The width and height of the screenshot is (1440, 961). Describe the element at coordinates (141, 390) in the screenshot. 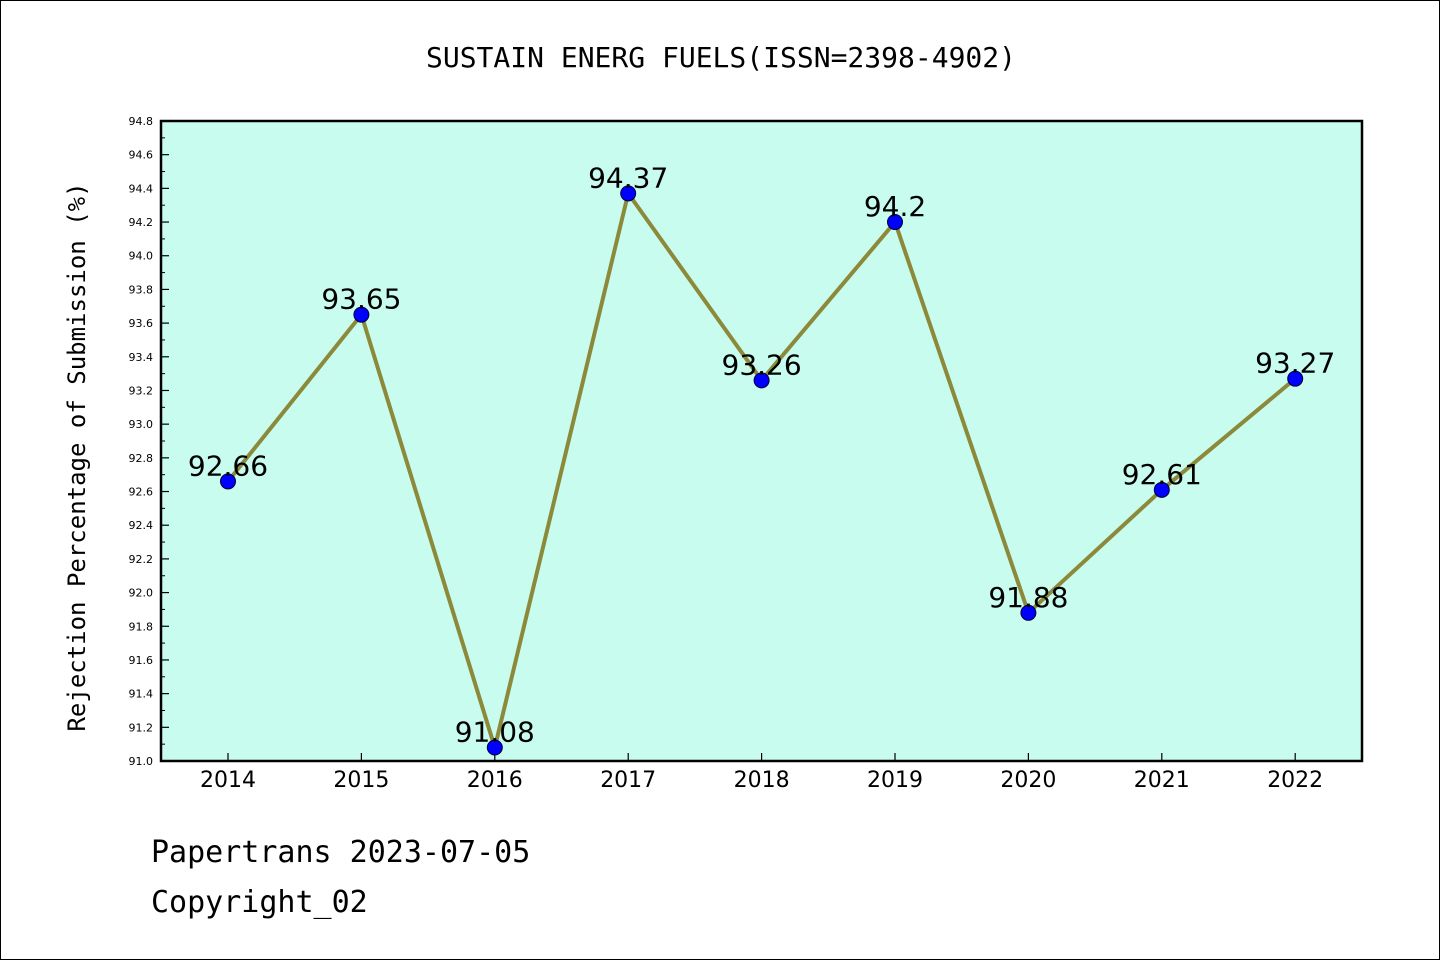

I see `y-tick-label: 93.2` at that location.